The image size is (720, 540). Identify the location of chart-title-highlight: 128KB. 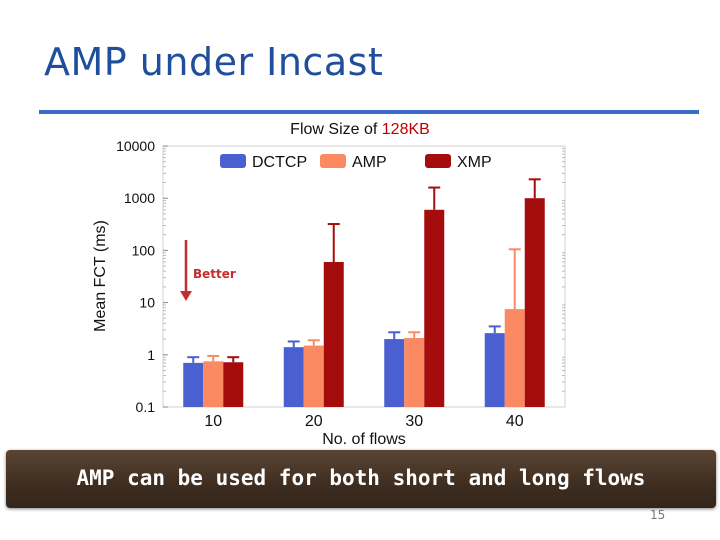
(405, 129).